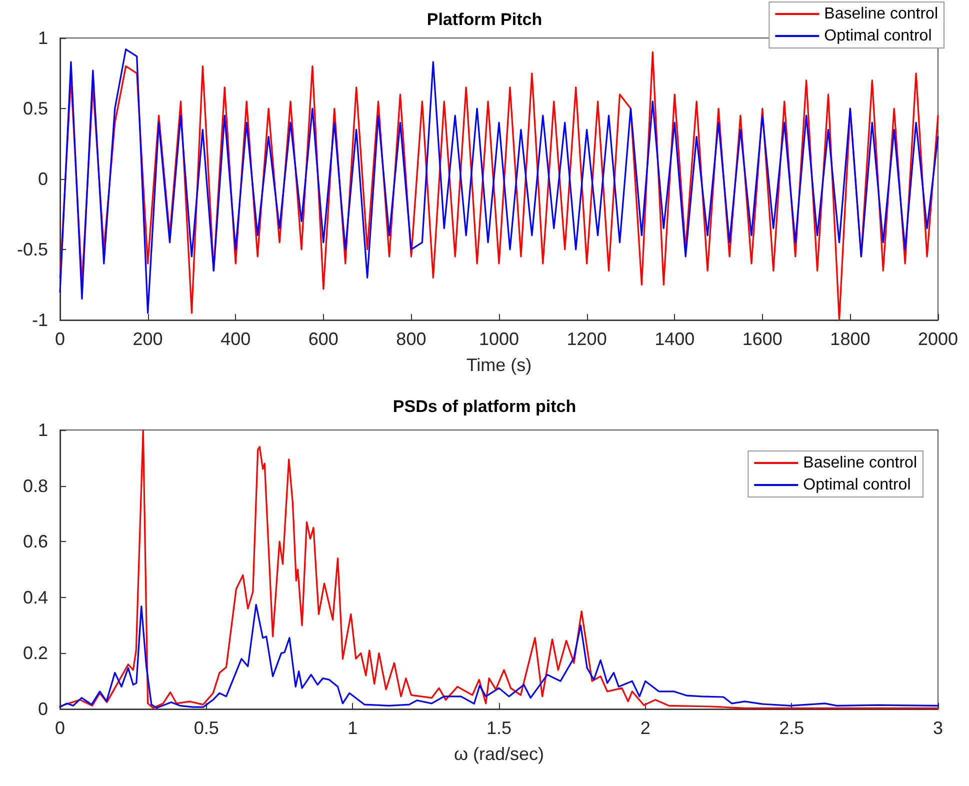 The height and width of the screenshot is (786, 969). I want to click on x-tick-label: 3, so click(938, 728).